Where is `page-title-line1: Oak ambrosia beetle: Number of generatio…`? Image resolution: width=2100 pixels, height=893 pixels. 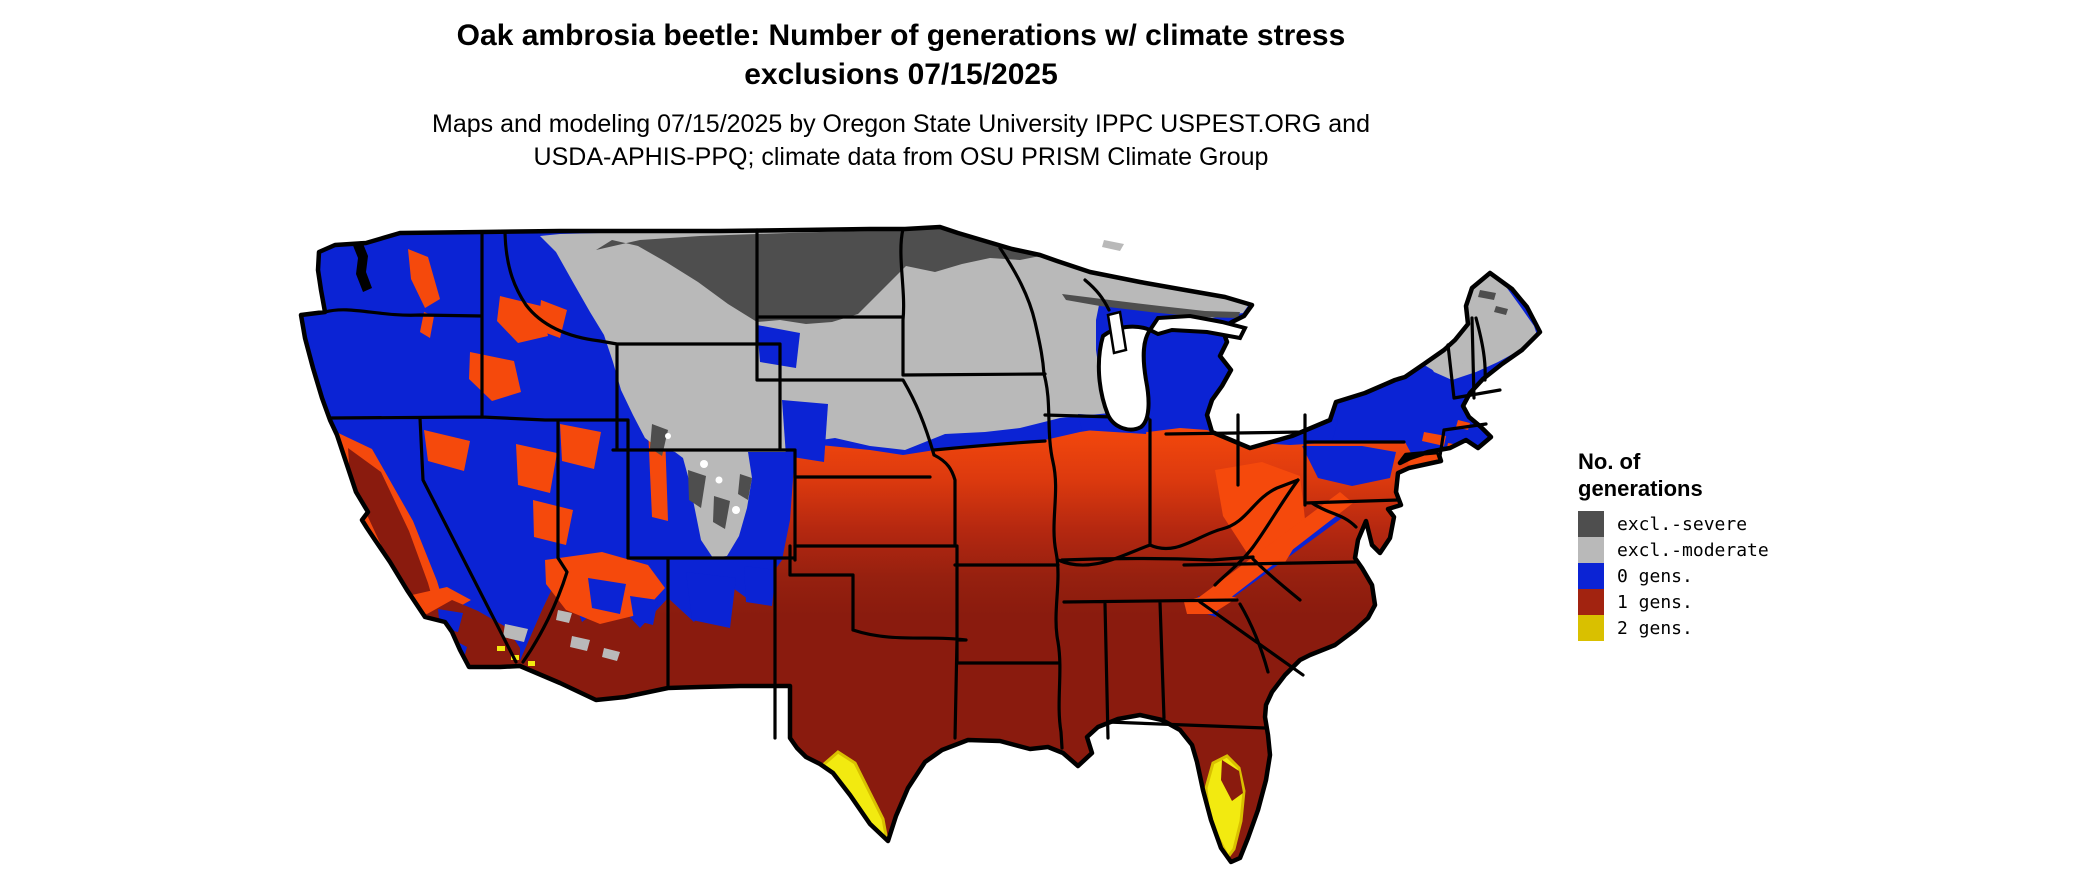
page-title-line1: Oak ambrosia beetle: Number of generatio… is located at coordinates (901, 35).